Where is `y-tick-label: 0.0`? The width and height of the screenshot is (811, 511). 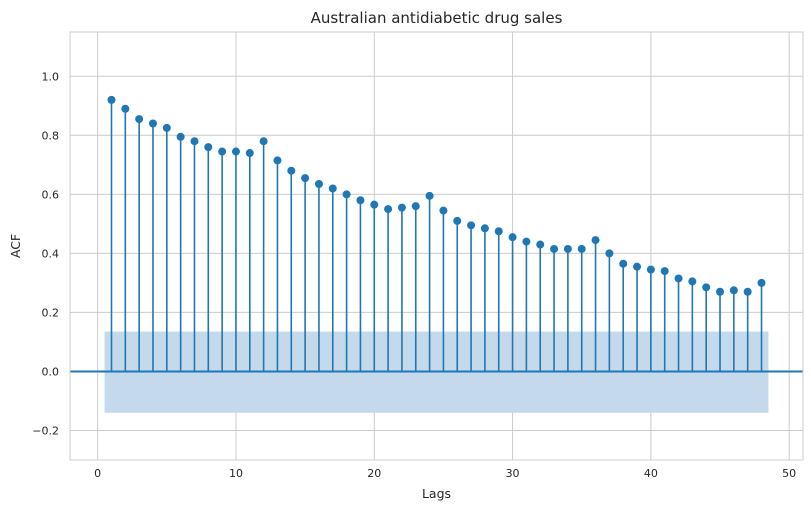
y-tick-label: 0.0 is located at coordinates (51, 371).